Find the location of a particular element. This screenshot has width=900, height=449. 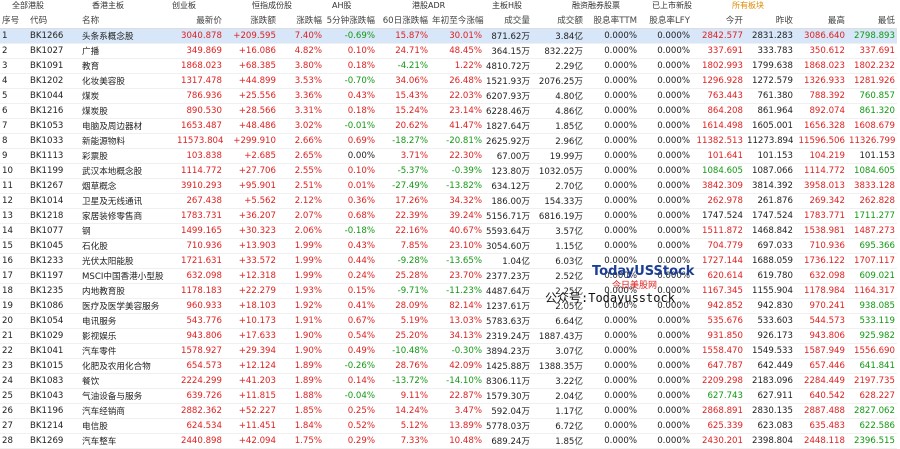

tab: 全部港股 is located at coordinates (28, 5).